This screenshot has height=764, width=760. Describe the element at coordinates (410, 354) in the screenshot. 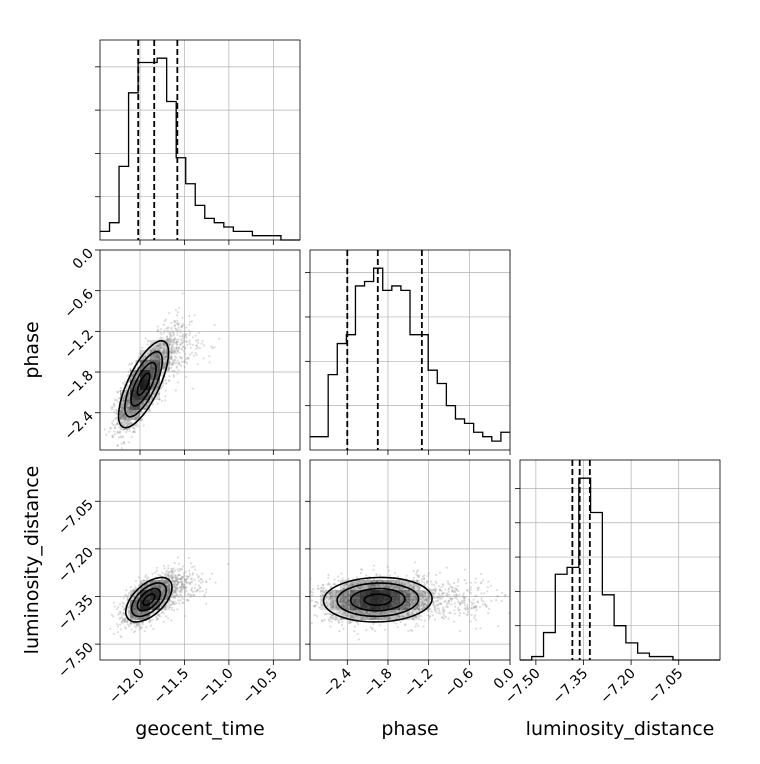

I see `hist-phase-steps` at that location.